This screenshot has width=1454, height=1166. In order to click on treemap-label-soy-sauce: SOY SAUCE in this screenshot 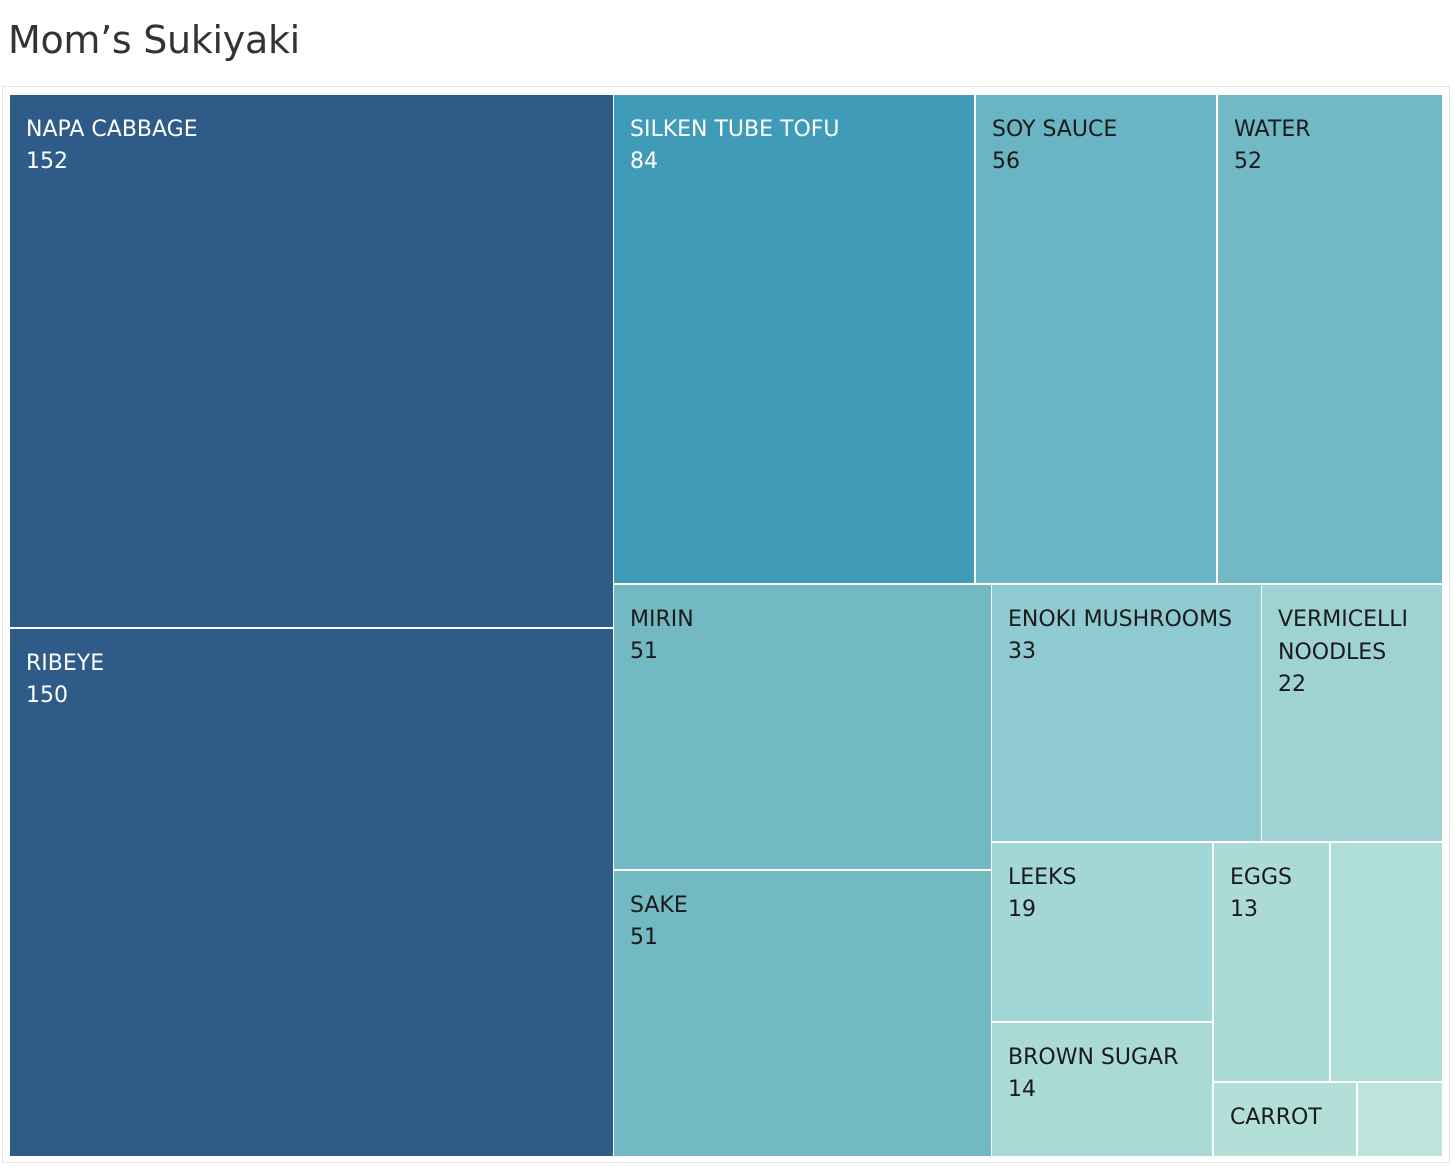, I will do `click(1054, 129)`.